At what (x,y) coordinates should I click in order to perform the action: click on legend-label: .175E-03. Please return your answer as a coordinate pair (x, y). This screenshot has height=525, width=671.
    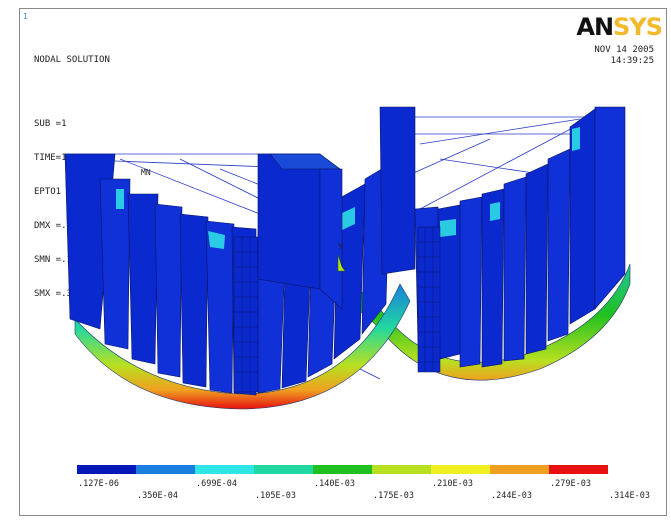
    Looking at the image, I should click on (393, 496).